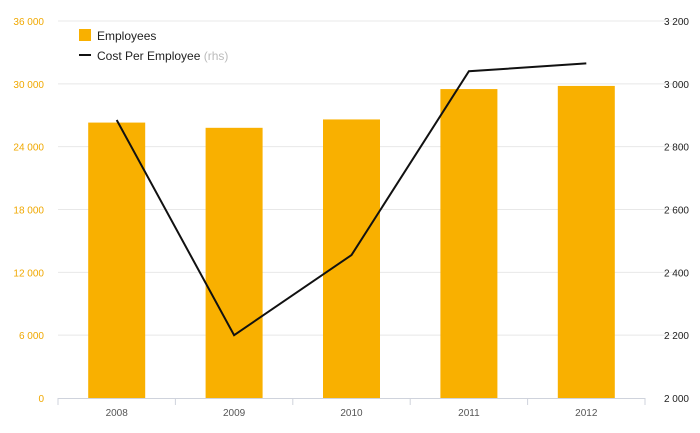  What do you see at coordinates (676, 148) in the screenshot?
I see `y-right-tick-label: 2 800` at bounding box center [676, 148].